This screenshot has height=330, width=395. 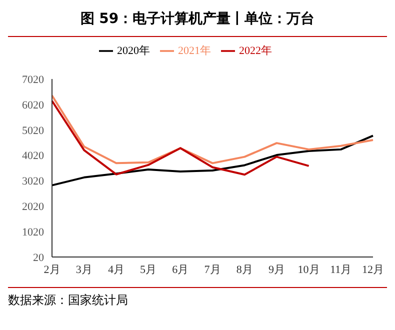 I want to click on chart-title: 图 59：电子计算机产量丨单位：万台, so click(x=197, y=19).